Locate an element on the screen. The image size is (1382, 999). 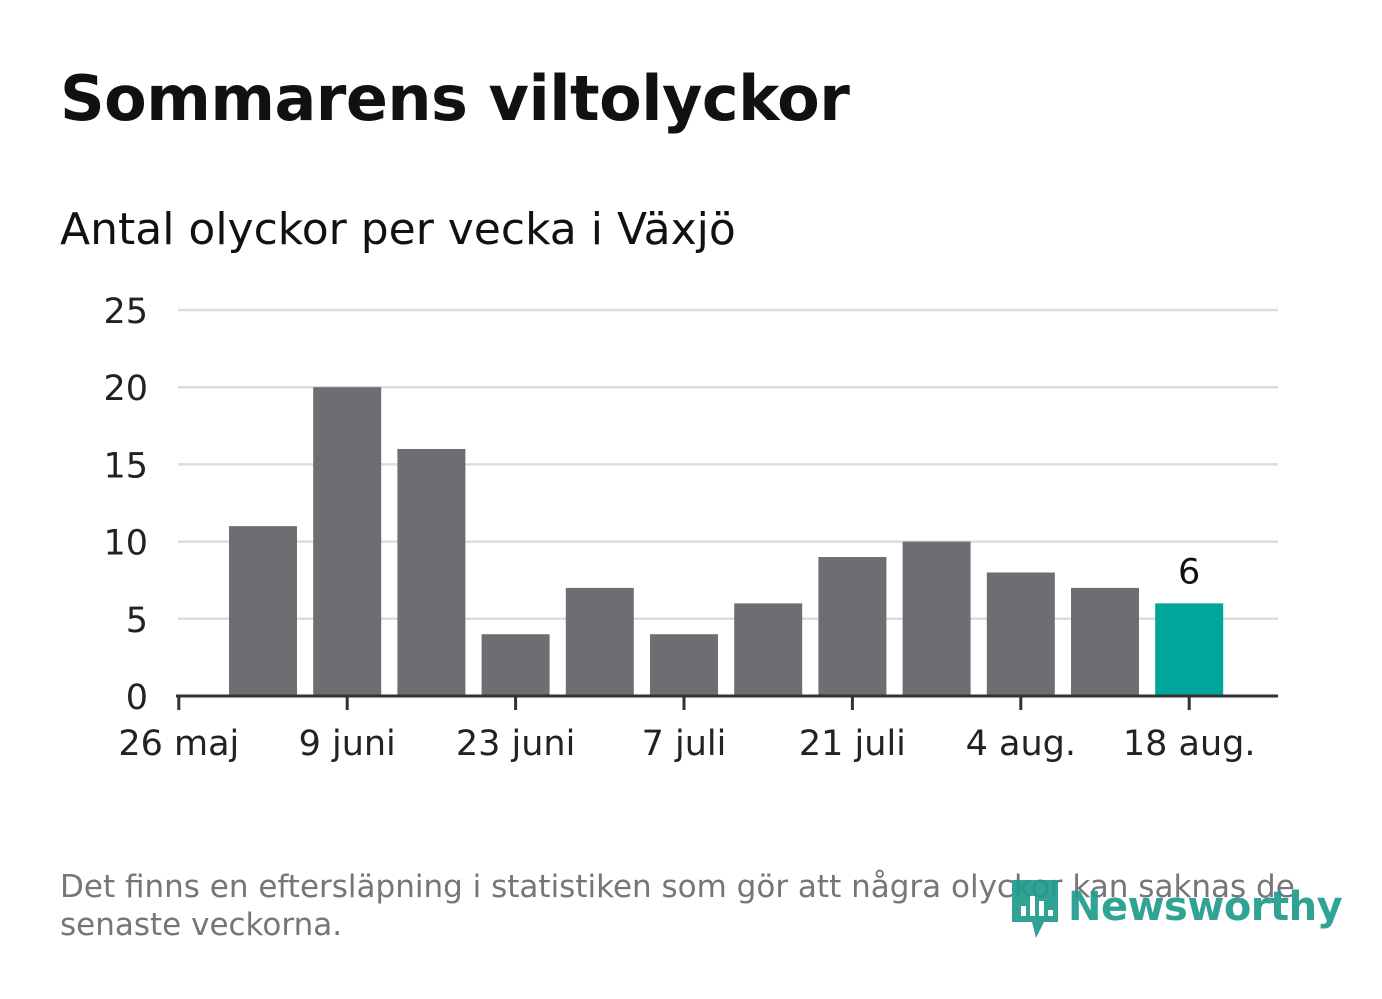
x-tick-label: 26 maj is located at coordinates (178, 744).